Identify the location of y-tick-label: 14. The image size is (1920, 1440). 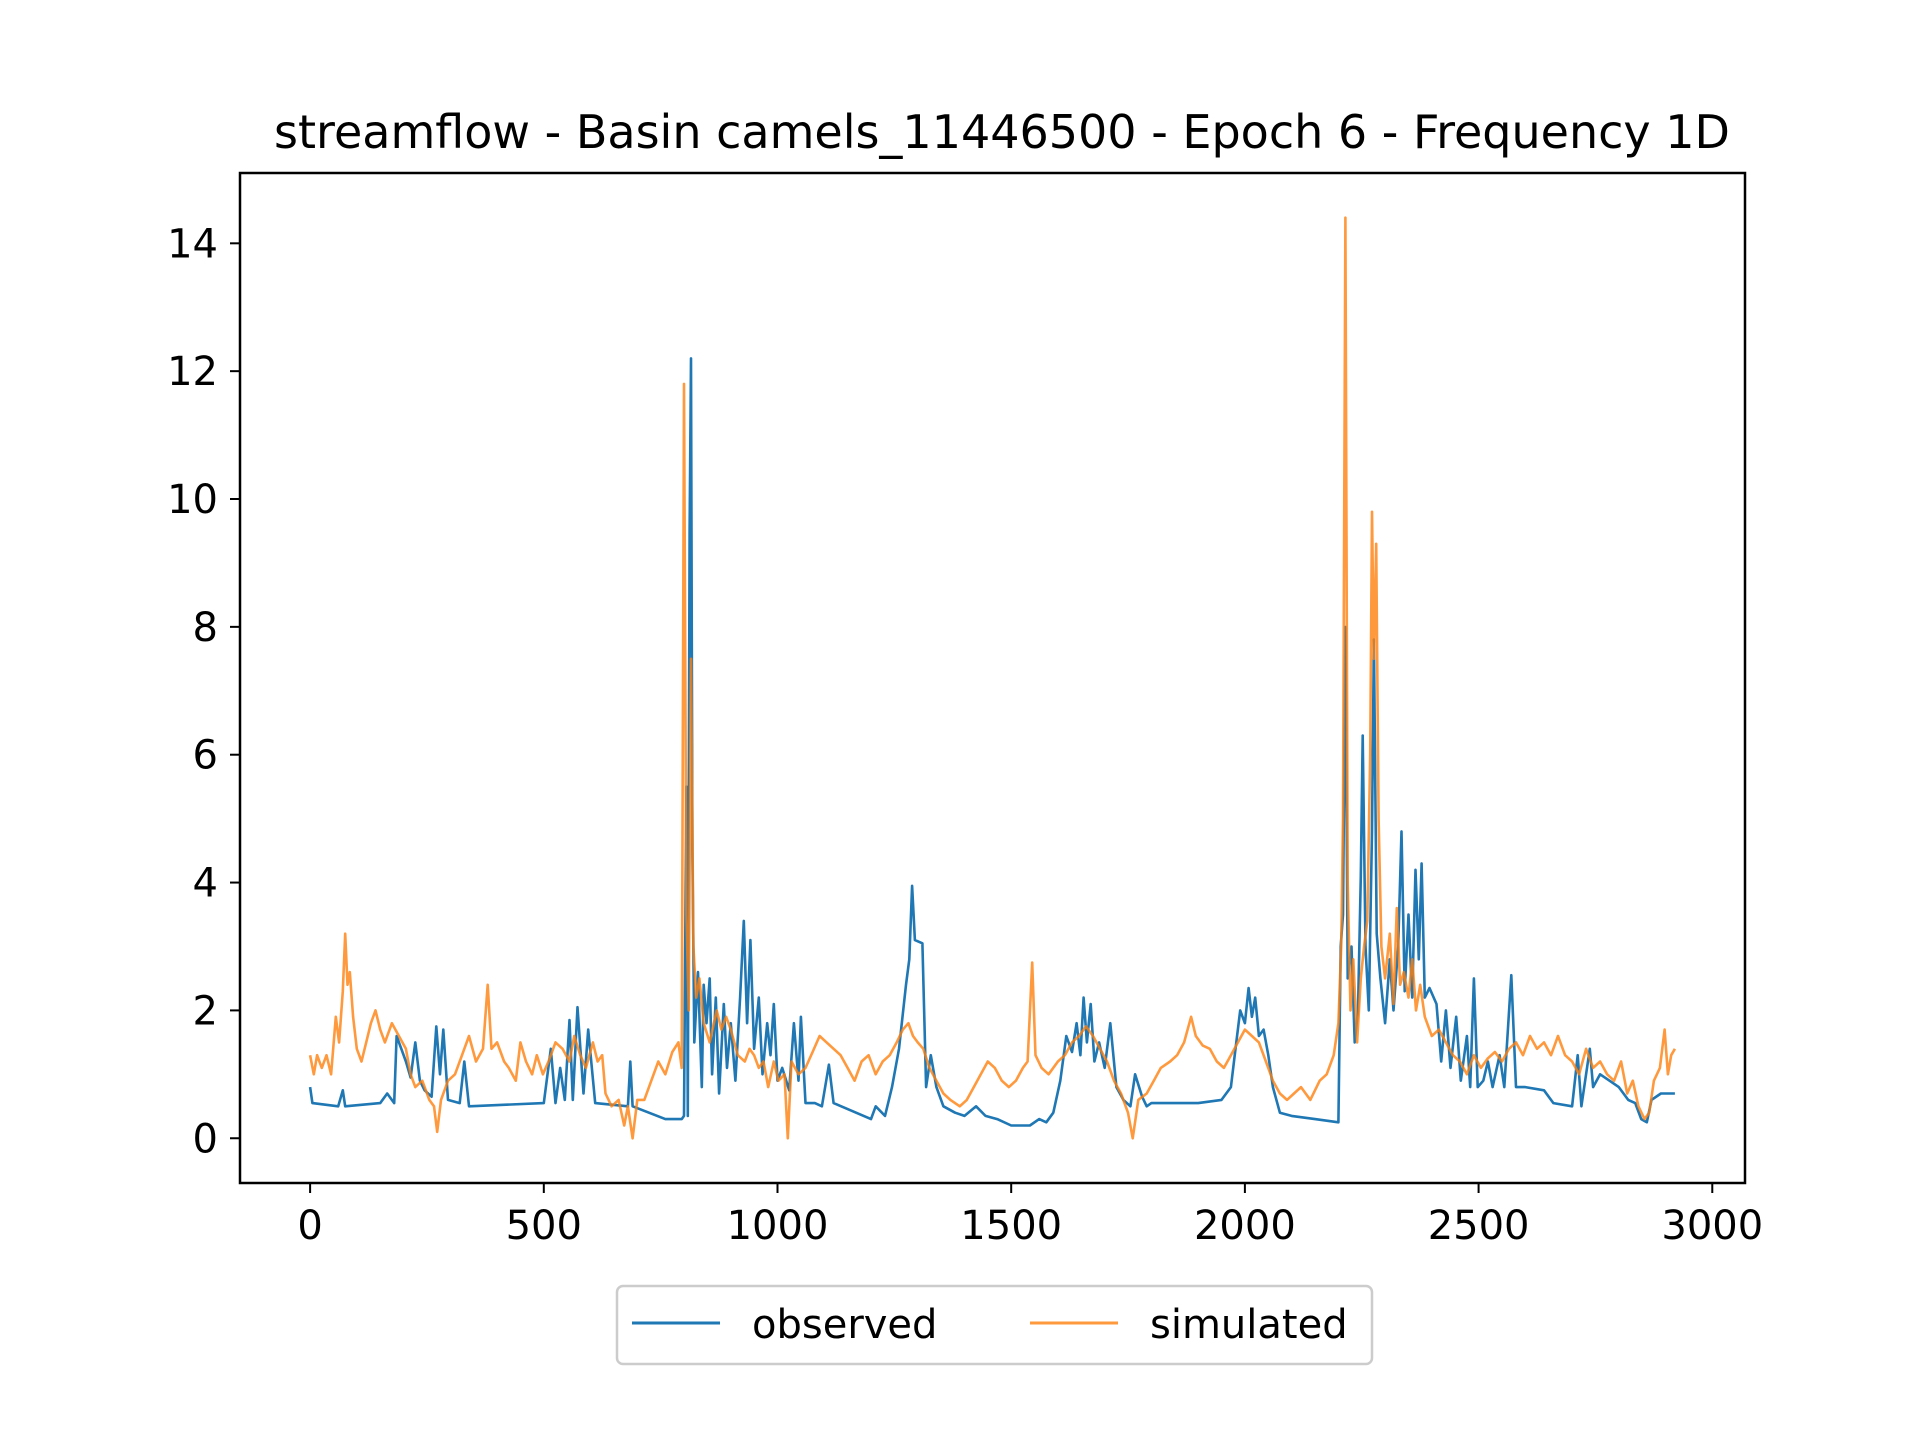
(192, 244).